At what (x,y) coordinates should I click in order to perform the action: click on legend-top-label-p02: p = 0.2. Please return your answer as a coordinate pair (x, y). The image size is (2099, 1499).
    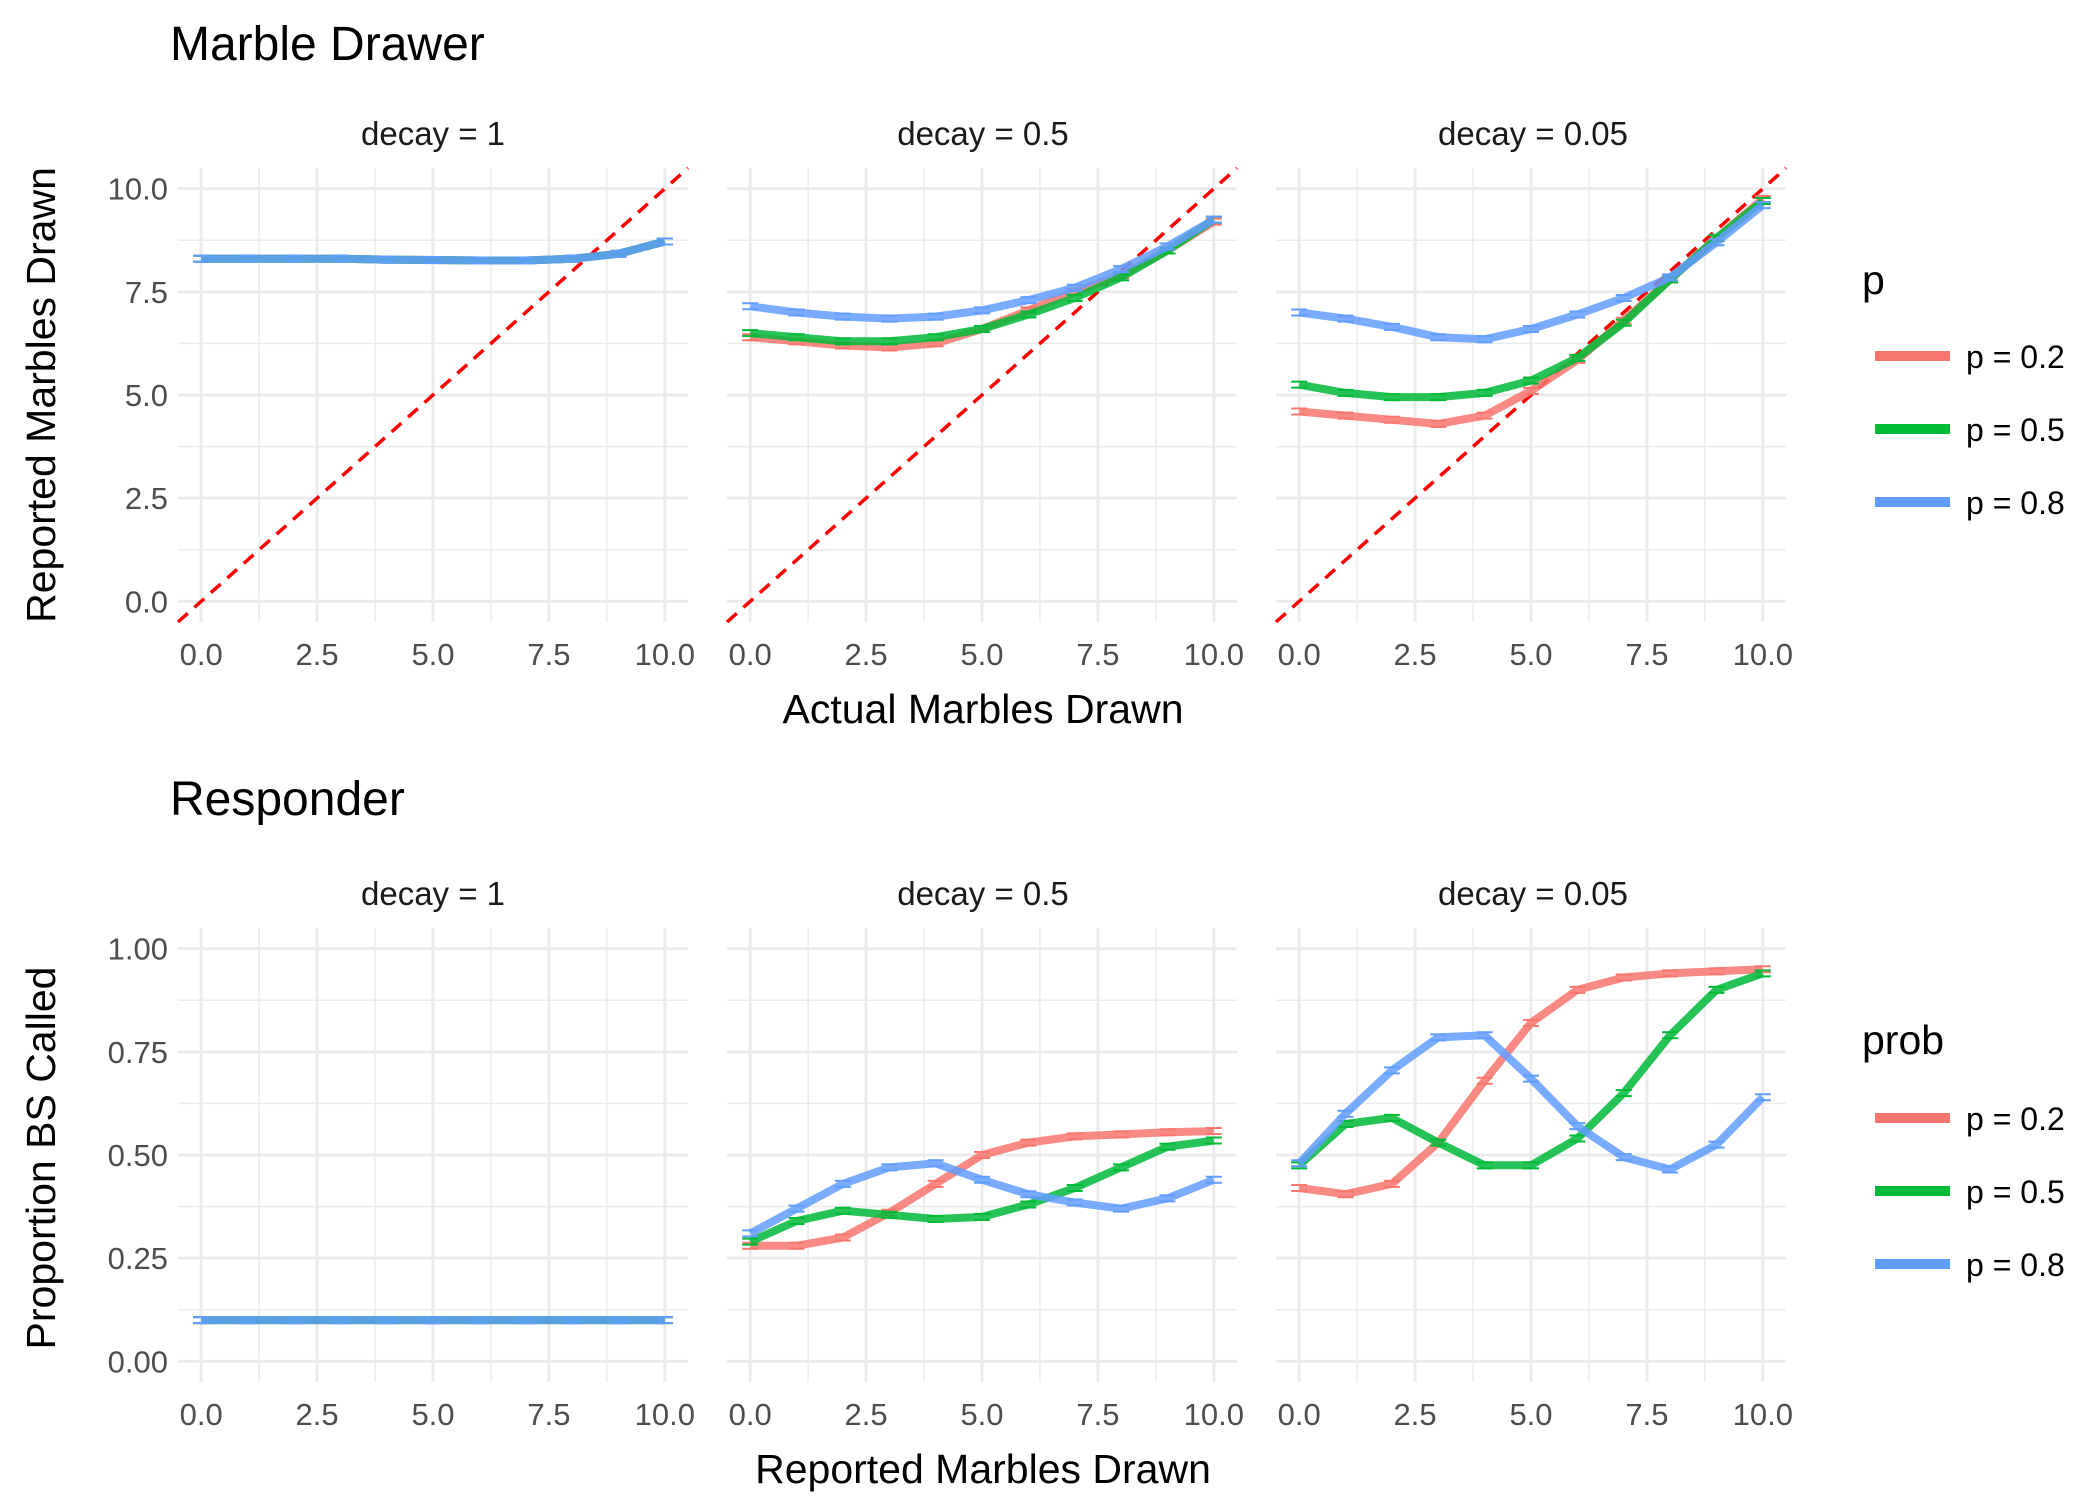
    Looking at the image, I should click on (2015, 357).